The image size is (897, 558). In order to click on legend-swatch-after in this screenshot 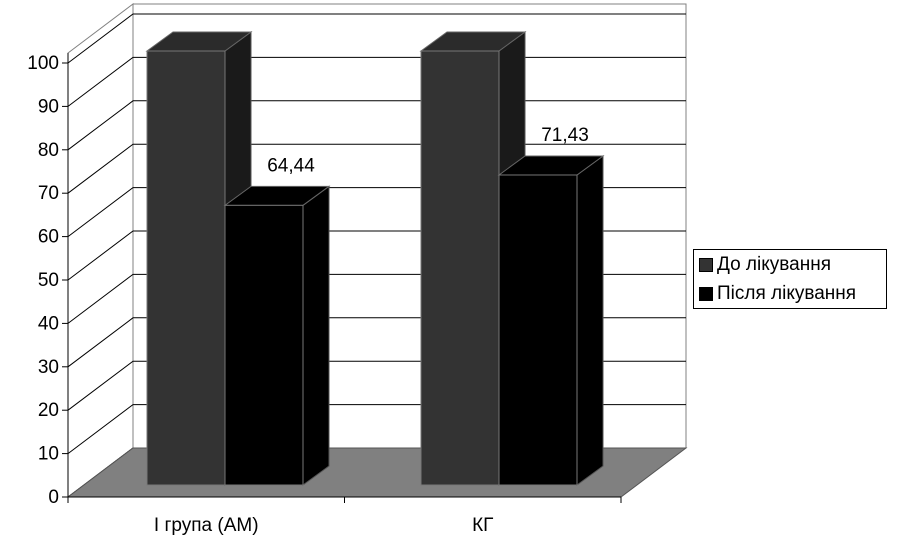, I will do `click(706, 293)`.